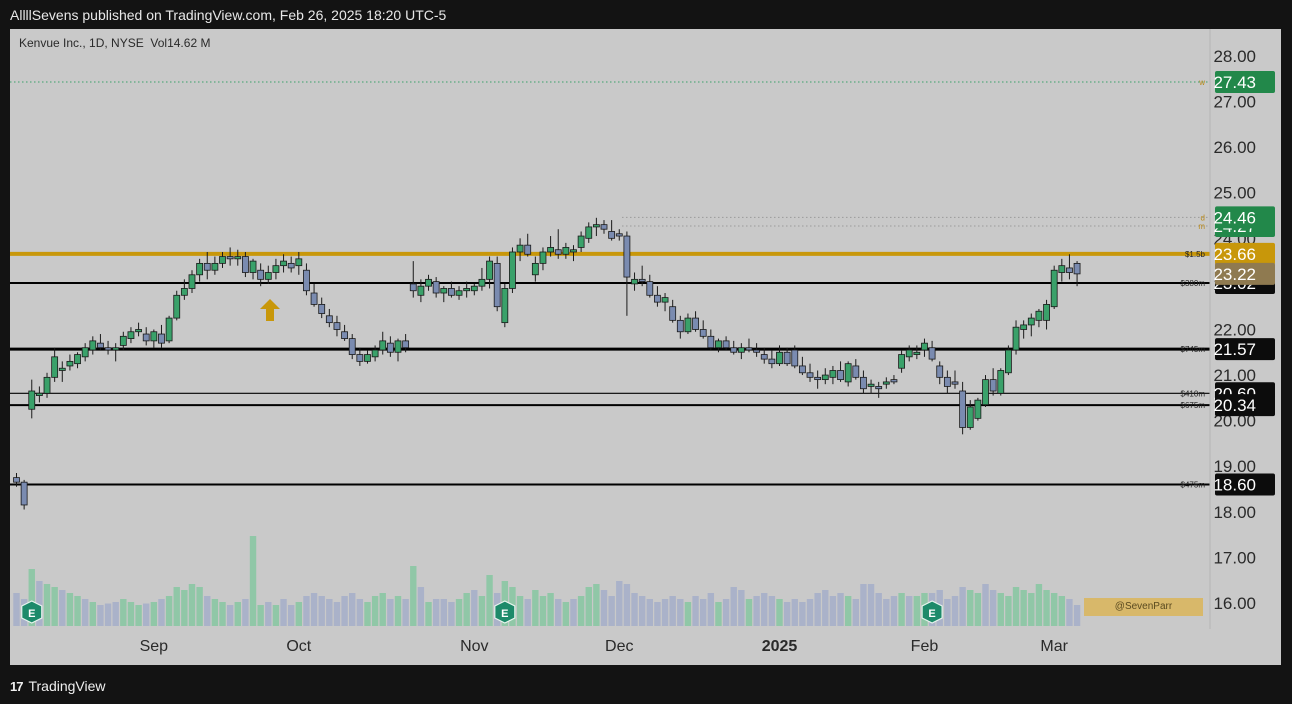  Describe the element at coordinates (1193, 393) in the screenshot. I see `level-tag: $410m` at that location.